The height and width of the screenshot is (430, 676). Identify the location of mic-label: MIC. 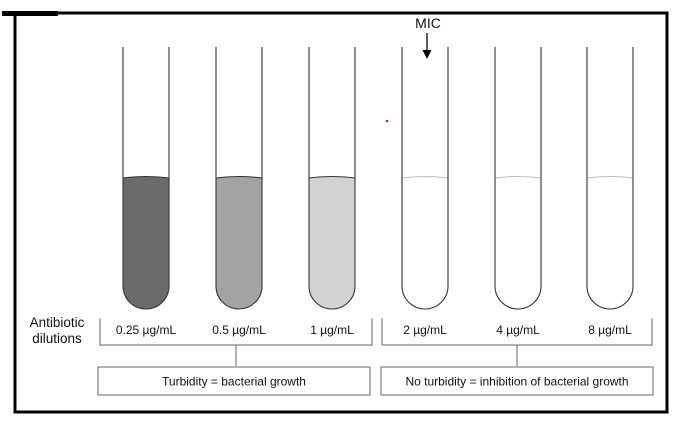
(428, 23).